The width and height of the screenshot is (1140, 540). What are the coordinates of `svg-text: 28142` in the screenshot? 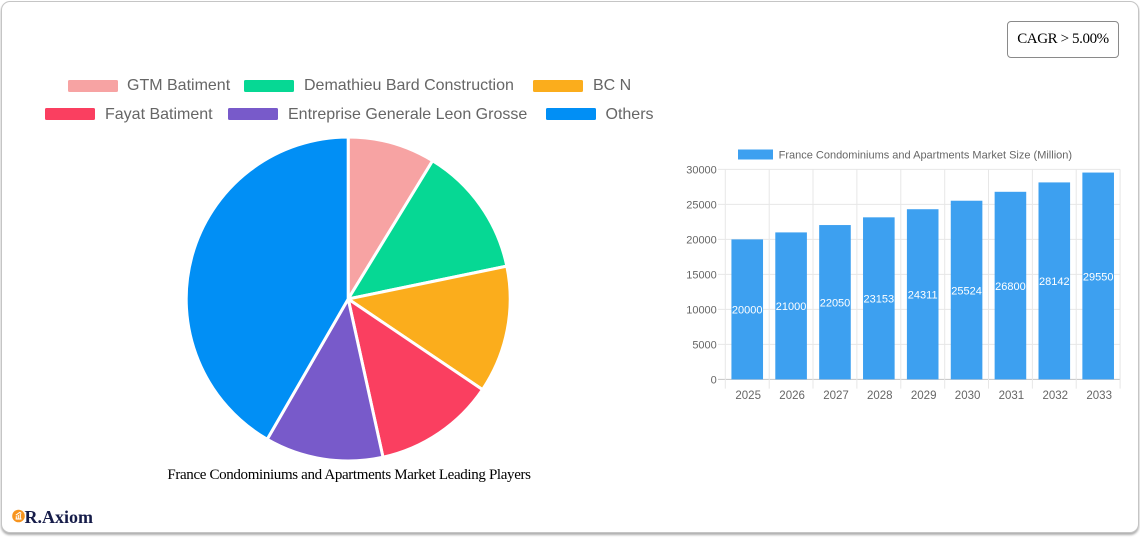 It's located at (1054, 282).